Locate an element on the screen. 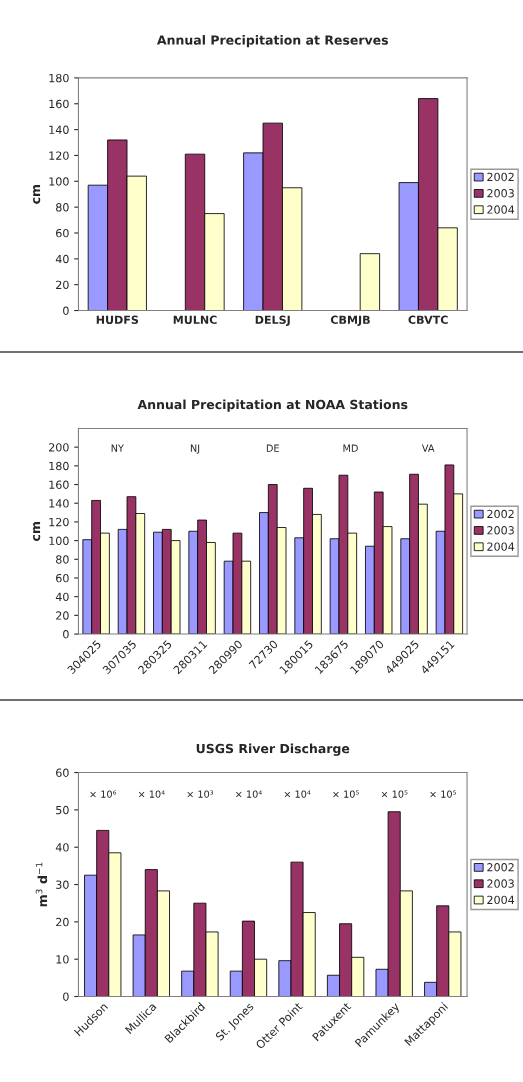 This screenshot has width=523, height=1082. annotation: MD is located at coordinates (350, 448).